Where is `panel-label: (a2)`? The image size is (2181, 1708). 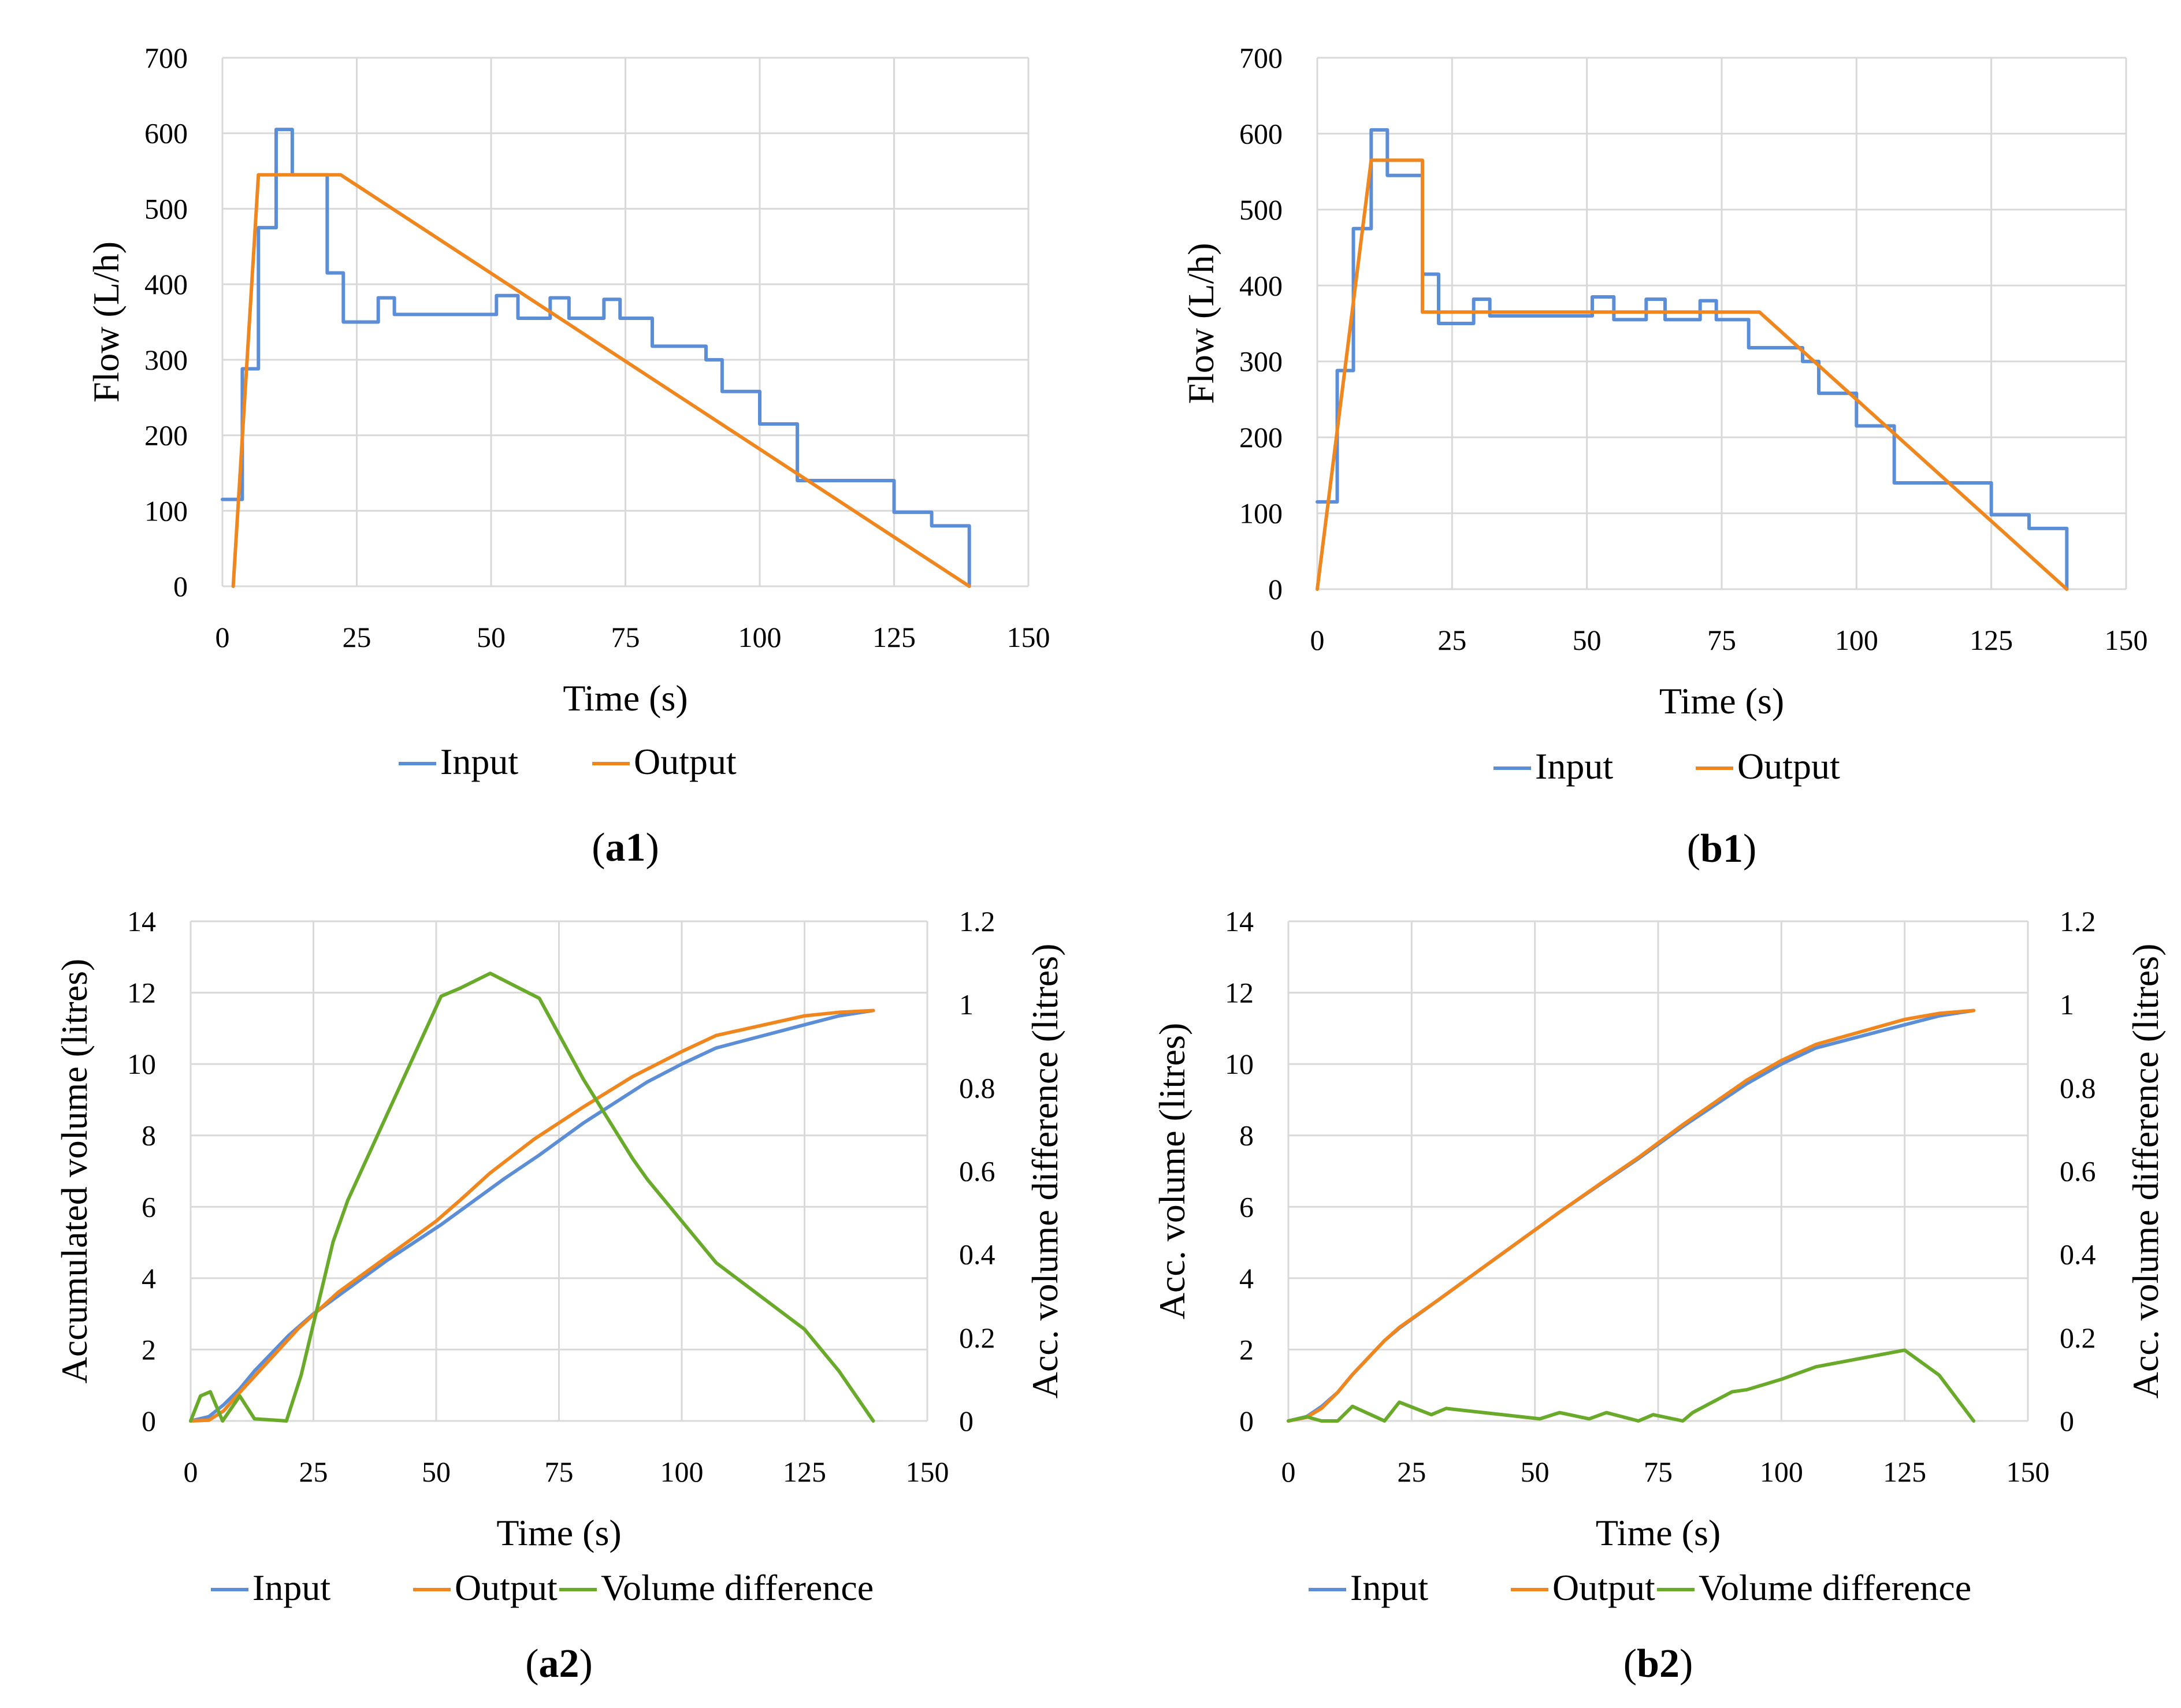
panel-label: (a2) is located at coordinates (559, 1664).